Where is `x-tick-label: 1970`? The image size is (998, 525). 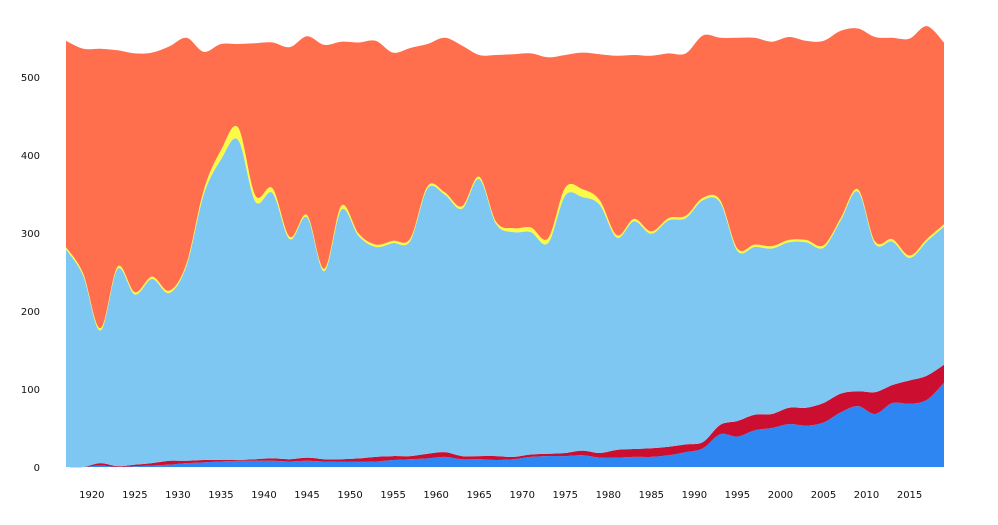
x-tick-label: 1970 is located at coordinates (521, 495).